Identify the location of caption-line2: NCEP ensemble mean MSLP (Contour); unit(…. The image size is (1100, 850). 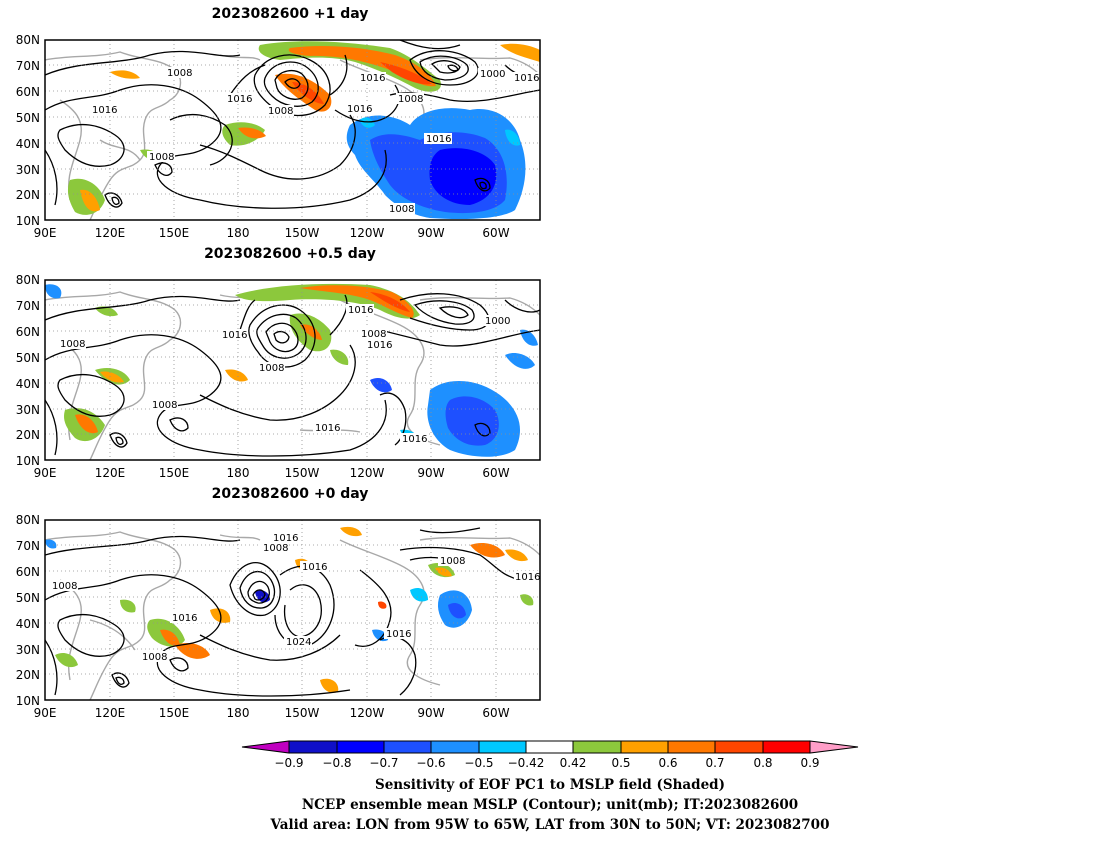
(550, 805).